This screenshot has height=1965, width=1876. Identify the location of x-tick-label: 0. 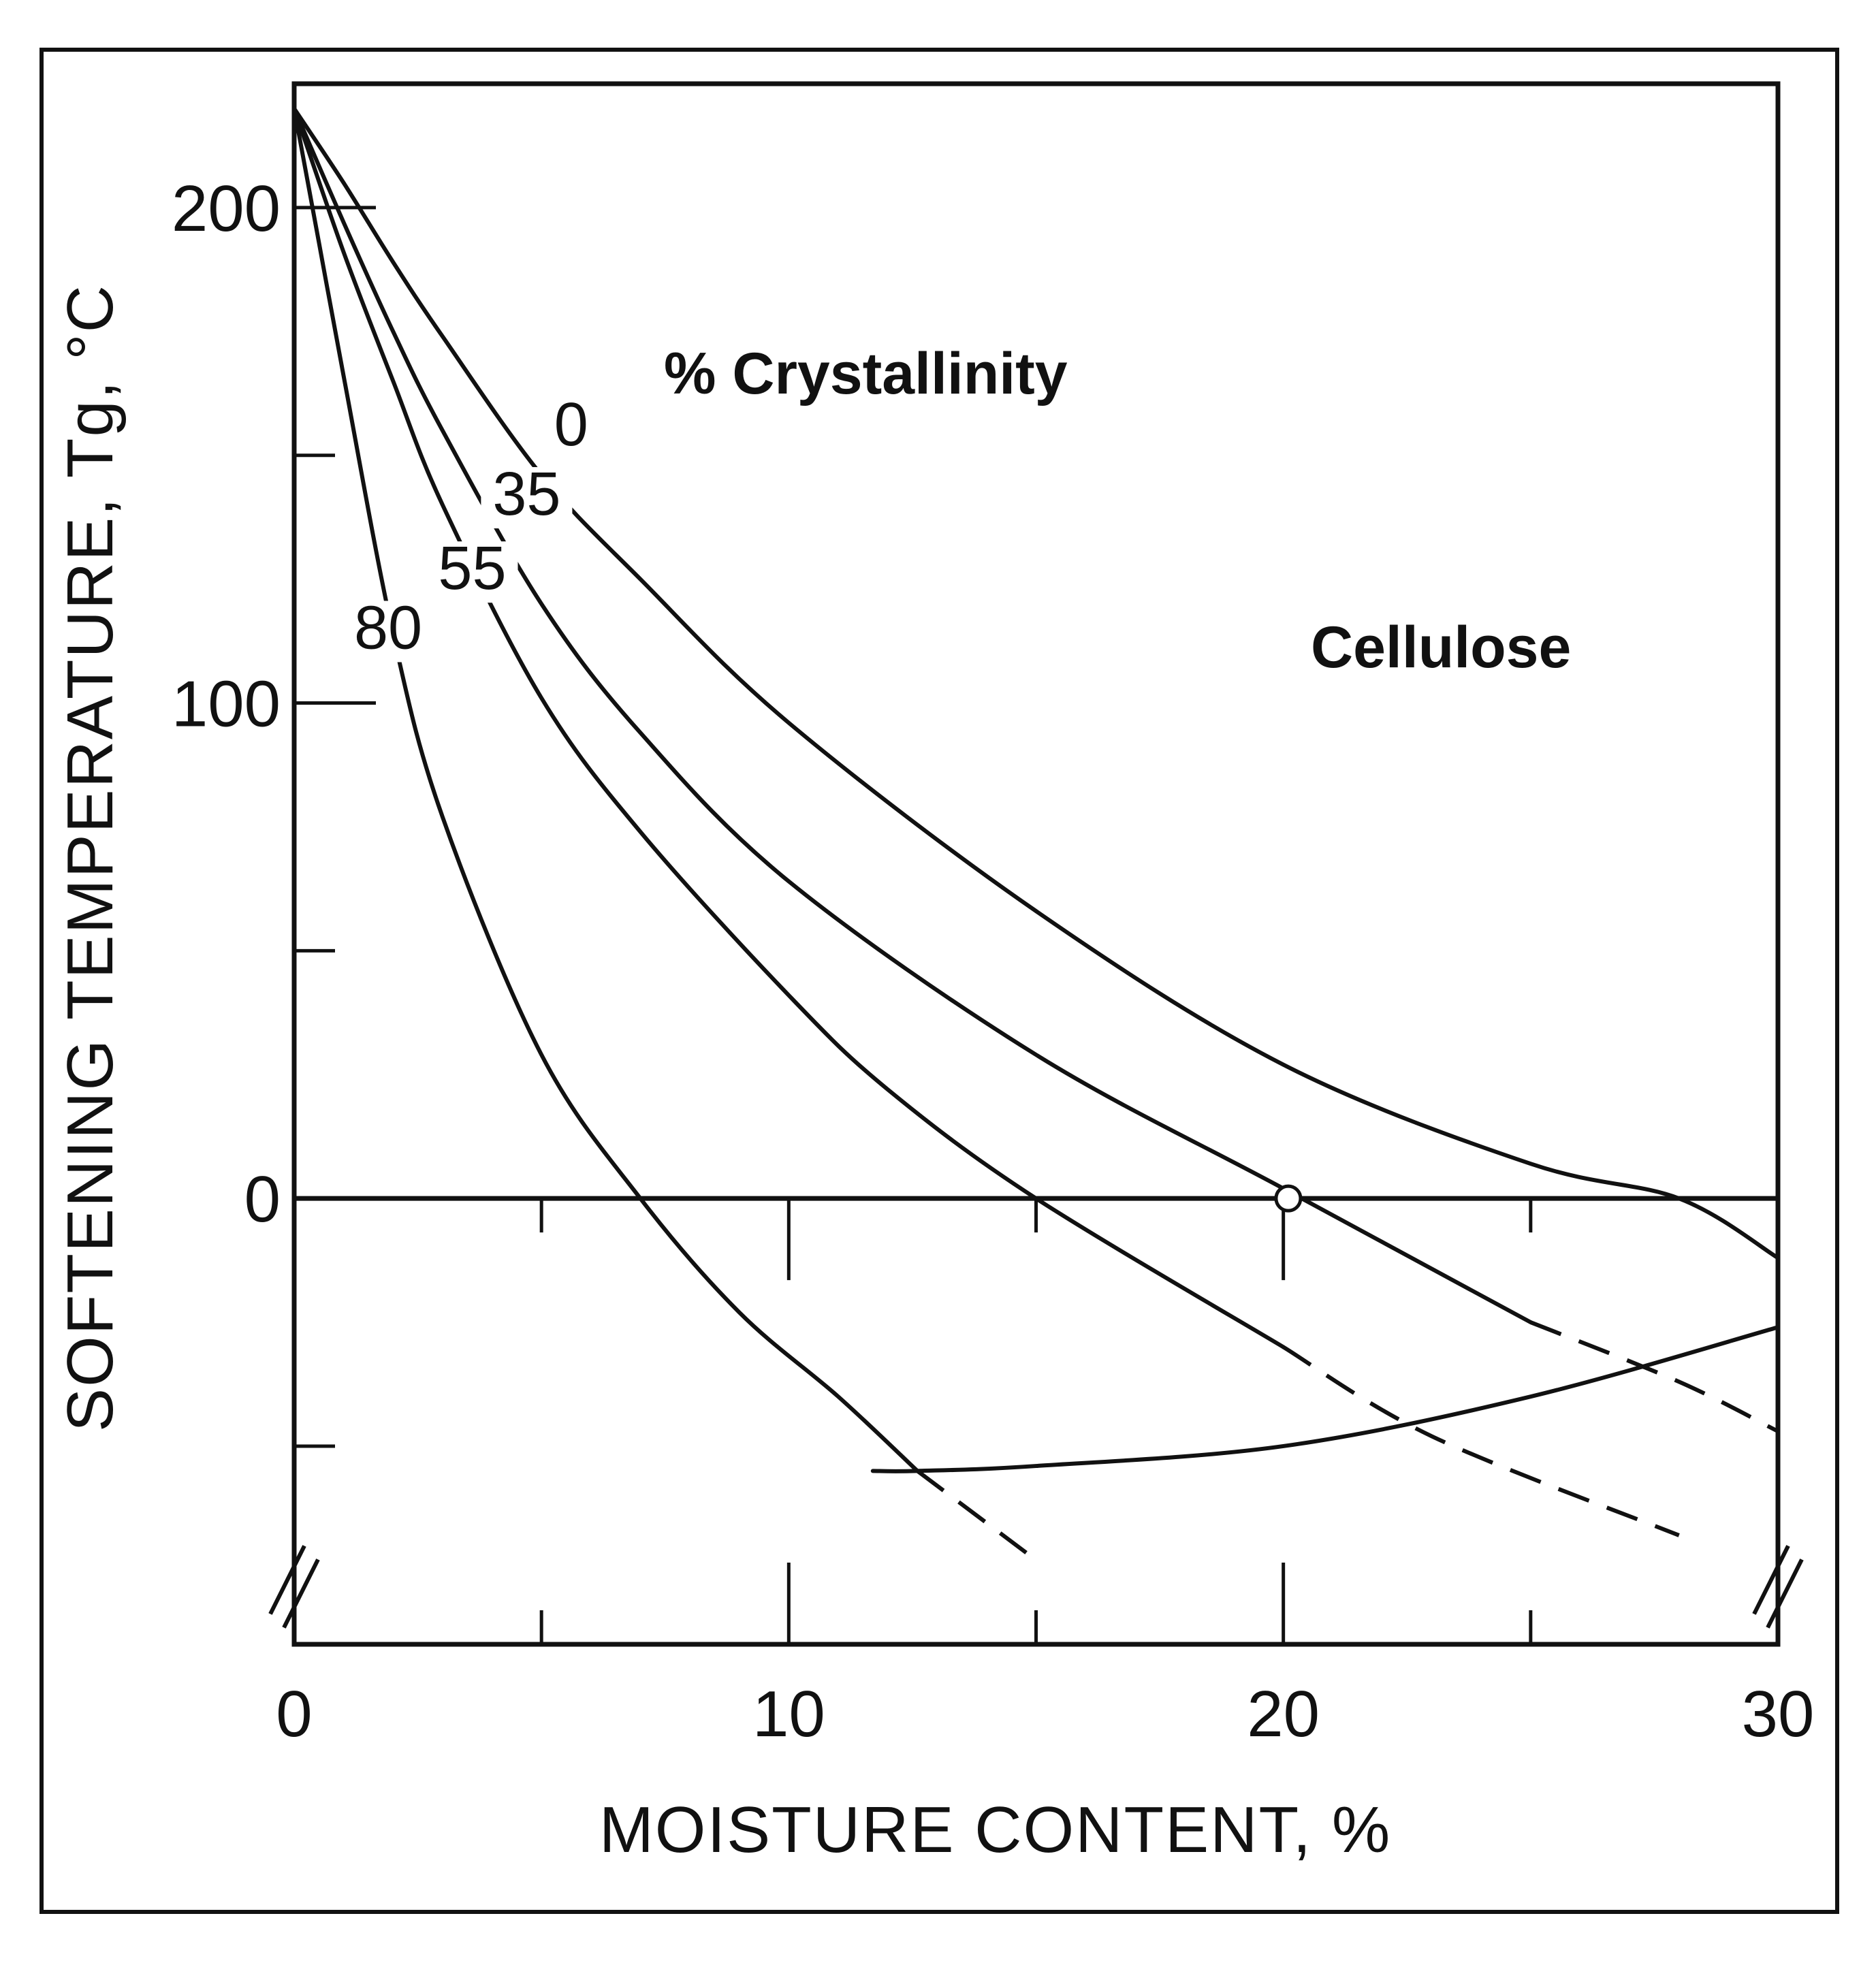
(294, 1714).